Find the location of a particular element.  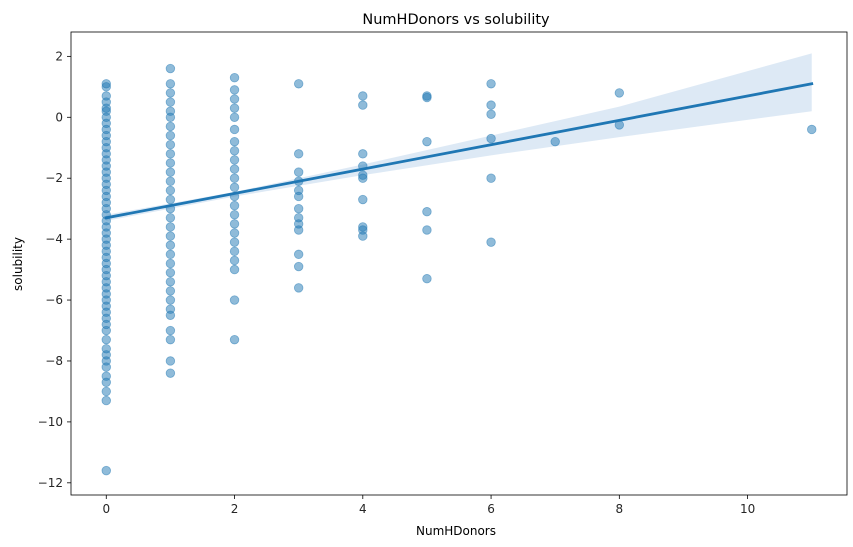

x-tick-label: 2 is located at coordinates (235, 509).